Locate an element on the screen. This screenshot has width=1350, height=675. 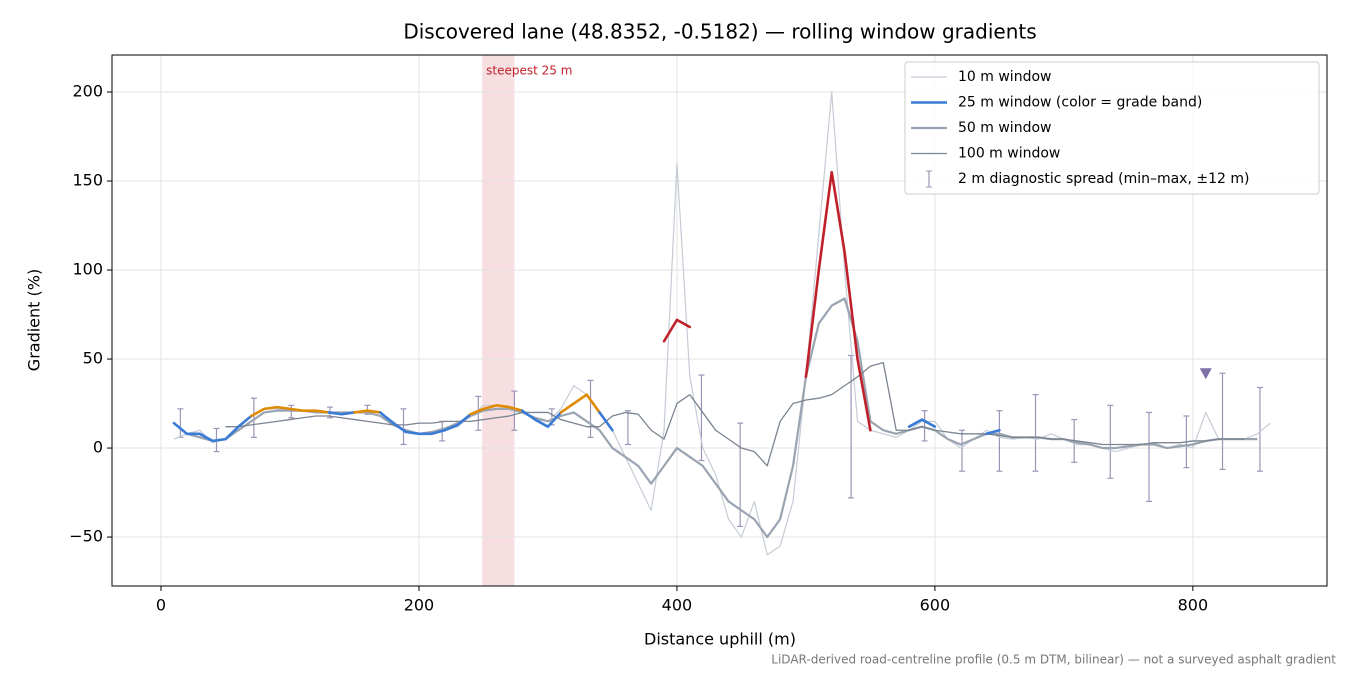
y-axis-label: Gradient (%) is located at coordinates (34, 320).